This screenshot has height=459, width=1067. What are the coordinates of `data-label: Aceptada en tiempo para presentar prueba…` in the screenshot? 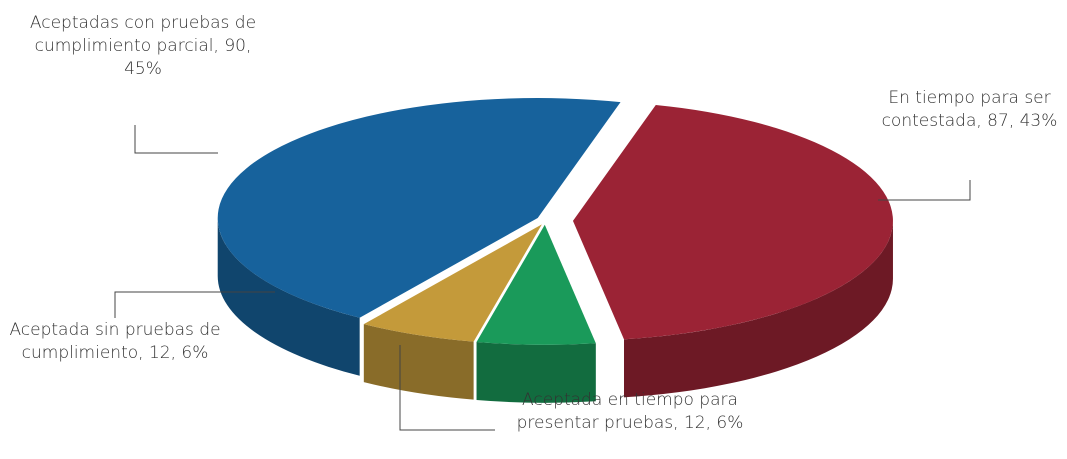 It's located at (630, 411).